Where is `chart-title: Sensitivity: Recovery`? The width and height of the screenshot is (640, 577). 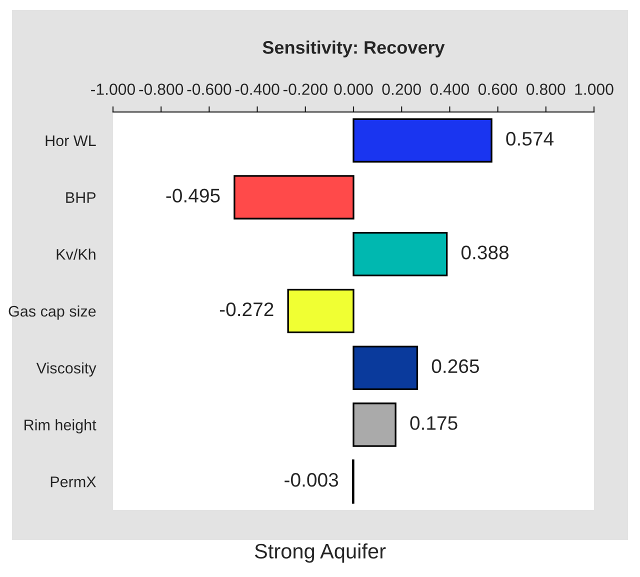 chart-title: Sensitivity: Recovery is located at coordinates (353, 49).